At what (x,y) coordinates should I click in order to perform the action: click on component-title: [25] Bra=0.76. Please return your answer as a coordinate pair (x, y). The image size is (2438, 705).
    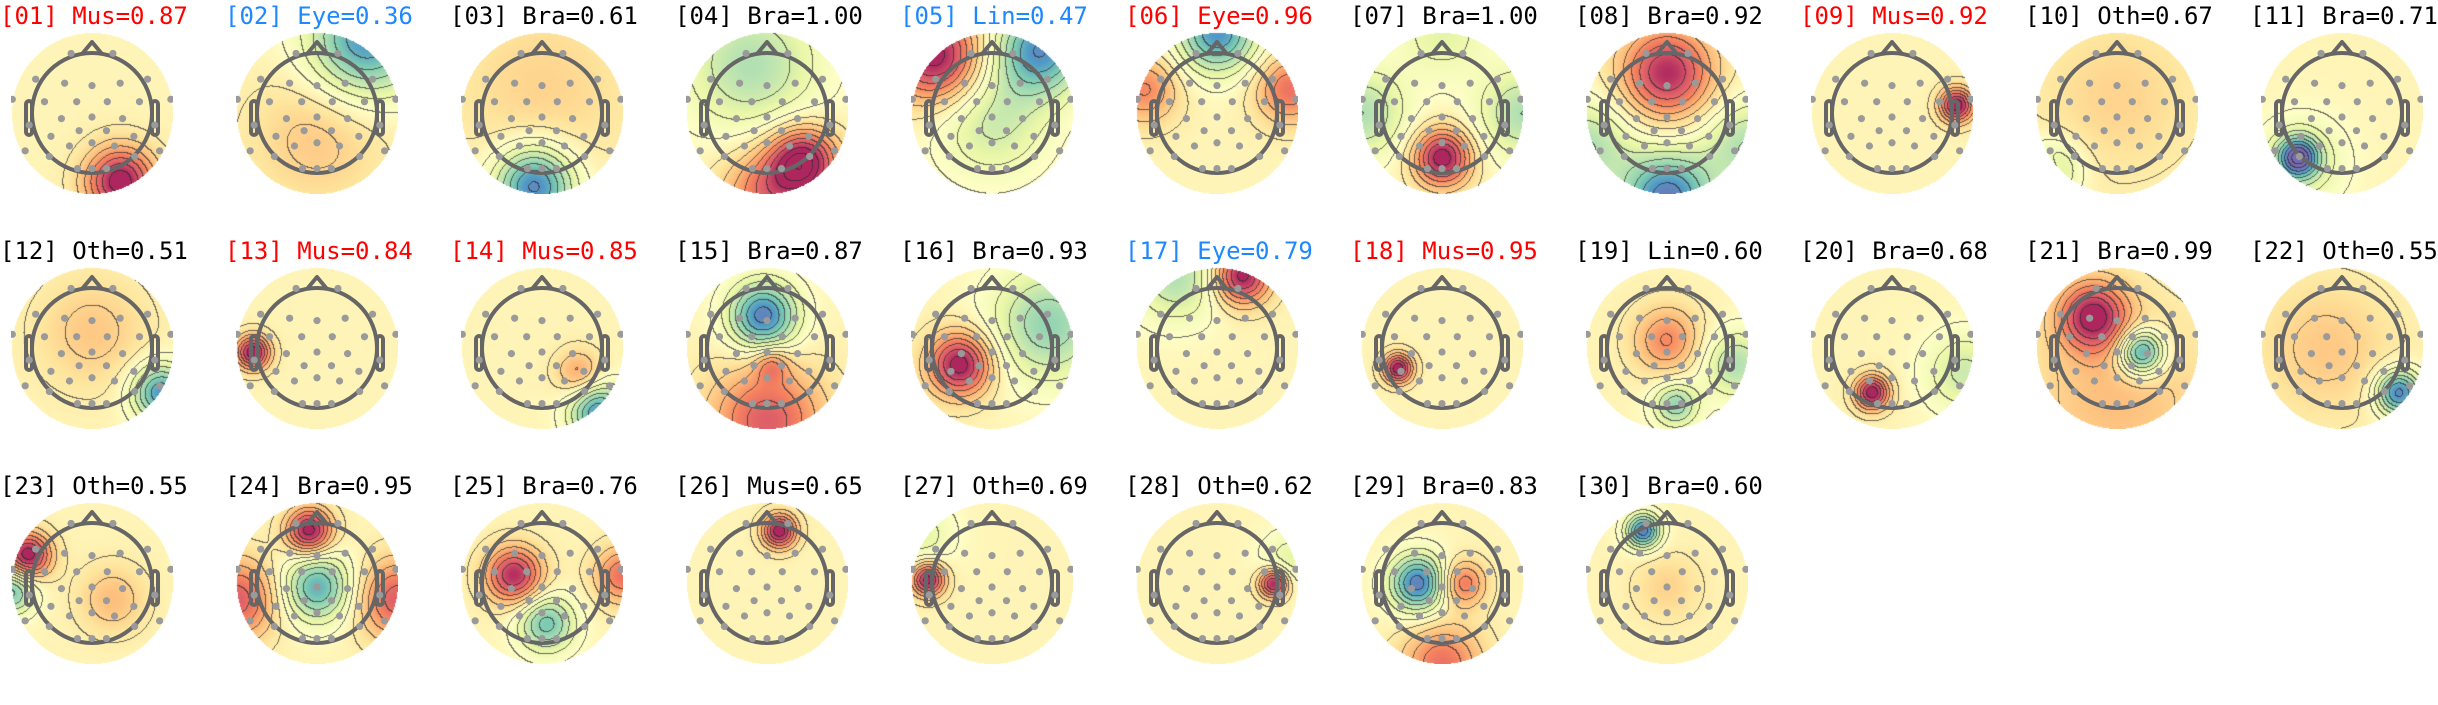
    Looking at the image, I should click on (544, 486).